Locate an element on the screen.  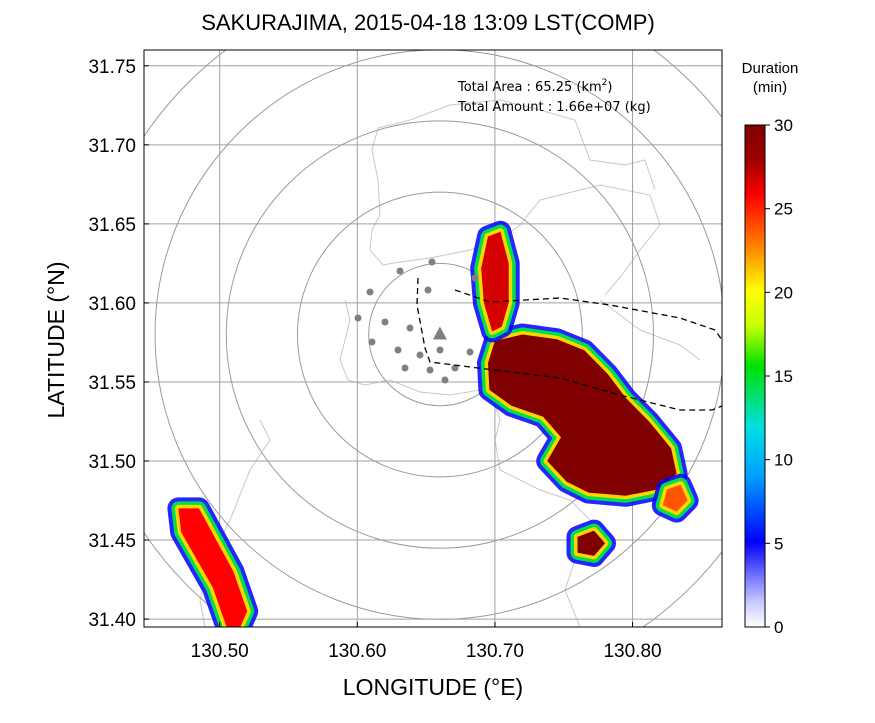
deposit-north-column is located at coordinates (495, 281).